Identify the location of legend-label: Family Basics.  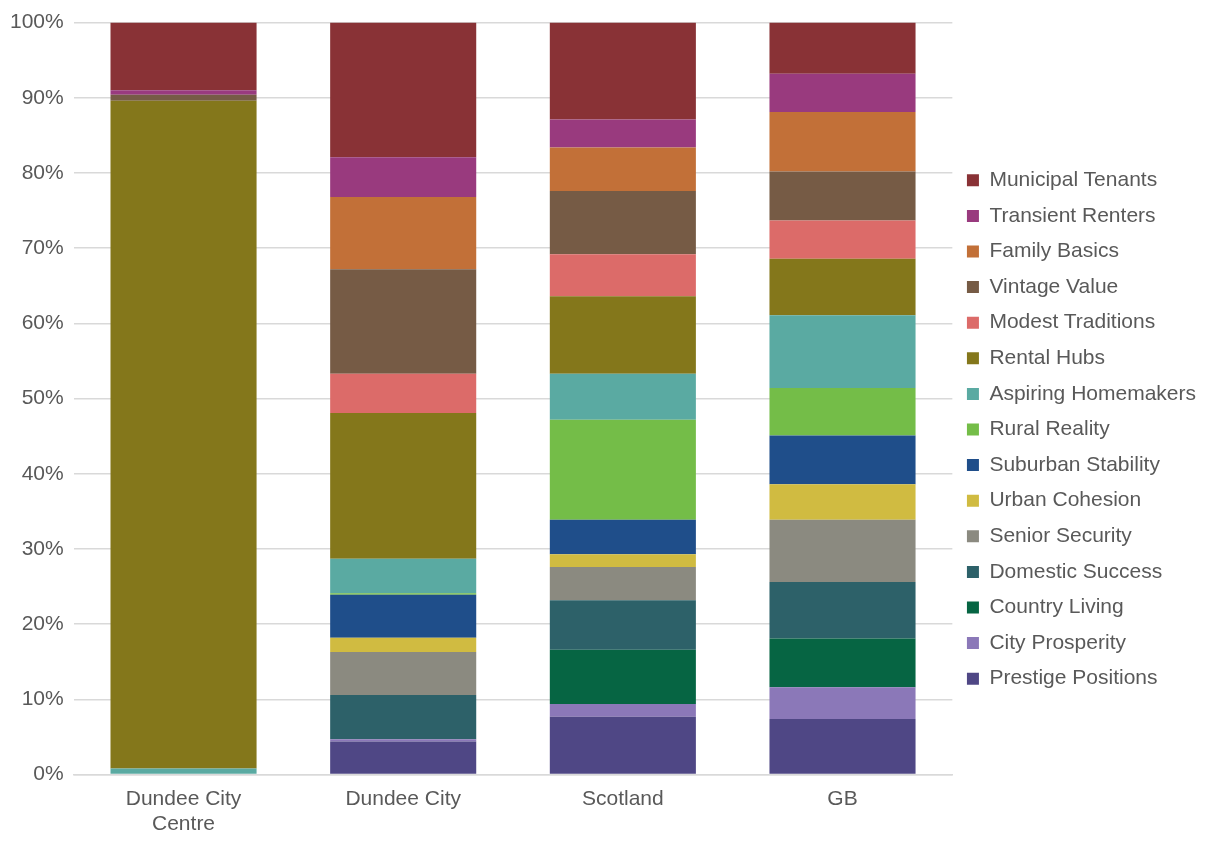
(1054, 250).